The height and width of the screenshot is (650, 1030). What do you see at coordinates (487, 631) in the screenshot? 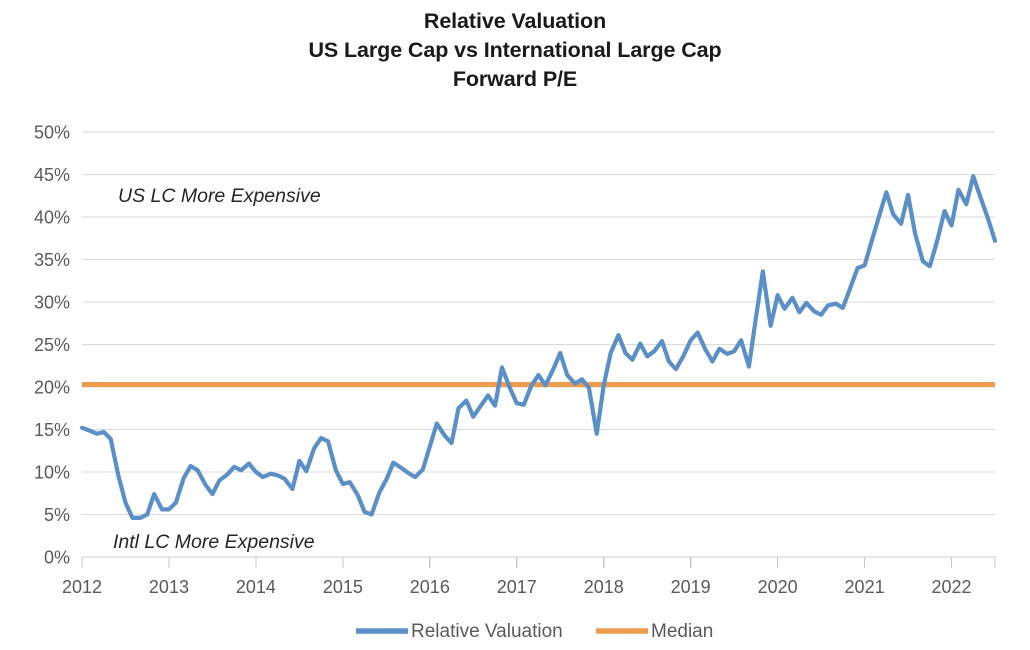
I see `legend-label-relative-valuation: Relative Valuation` at bounding box center [487, 631].